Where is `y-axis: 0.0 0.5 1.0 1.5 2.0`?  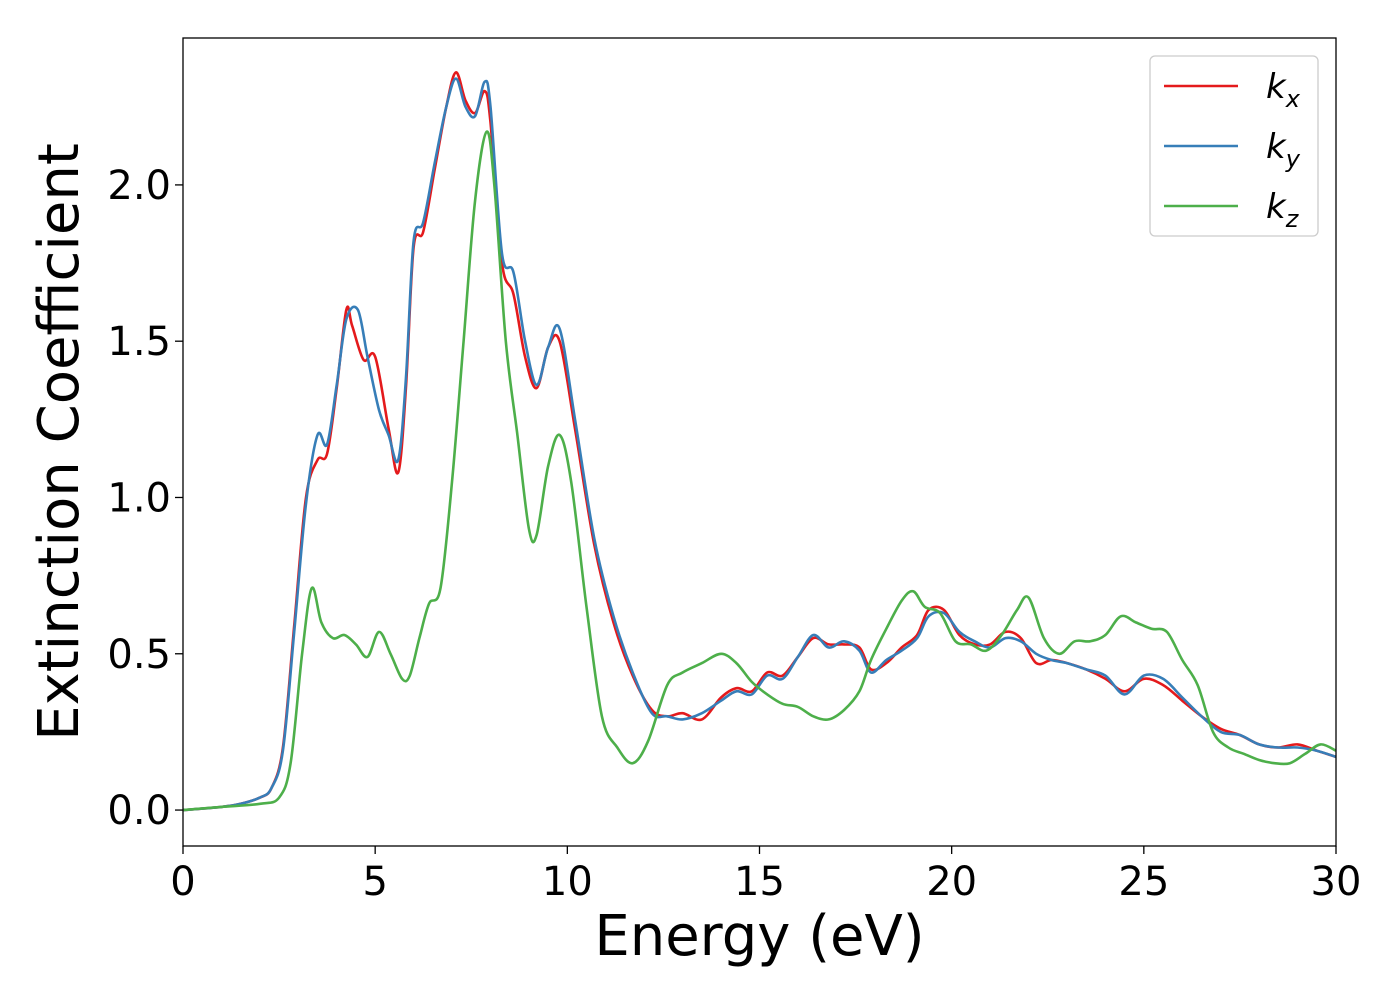
y-axis: 0.0 0.5 1.0 1.5 2.0 is located at coordinates (145, 498).